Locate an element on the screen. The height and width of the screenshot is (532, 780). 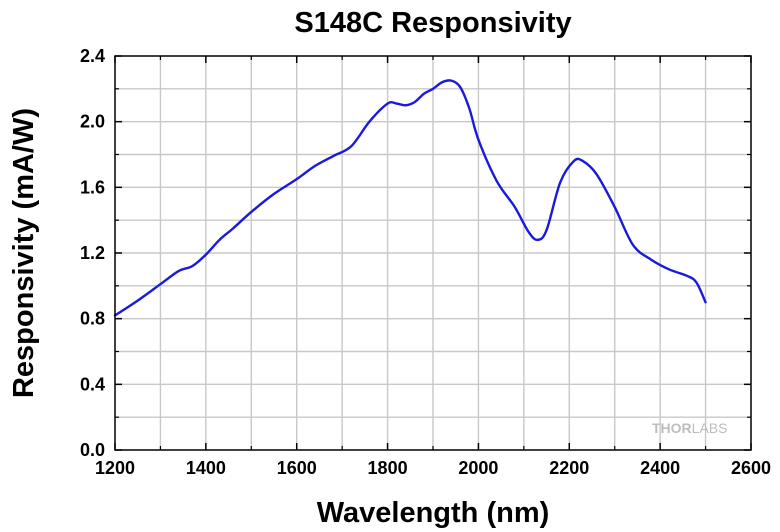
y-tick-label: 0.4 is located at coordinates (92, 384).